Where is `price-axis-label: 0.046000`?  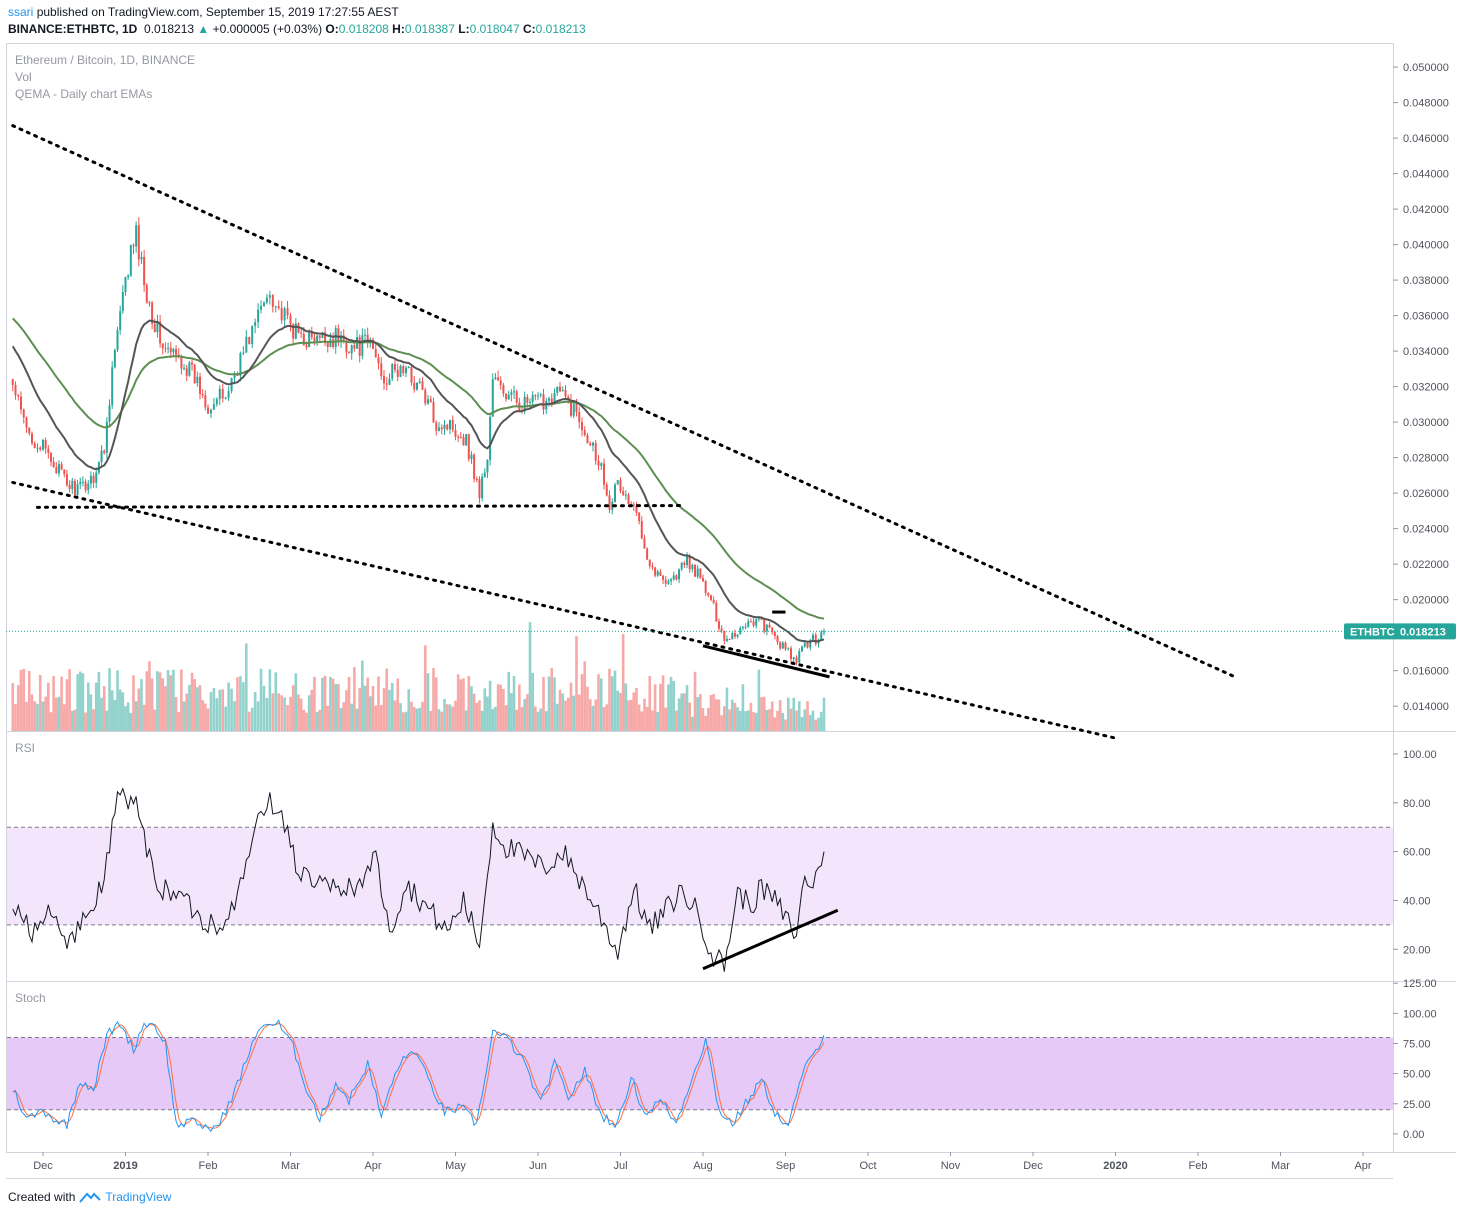
price-axis-label: 0.046000 is located at coordinates (1426, 139).